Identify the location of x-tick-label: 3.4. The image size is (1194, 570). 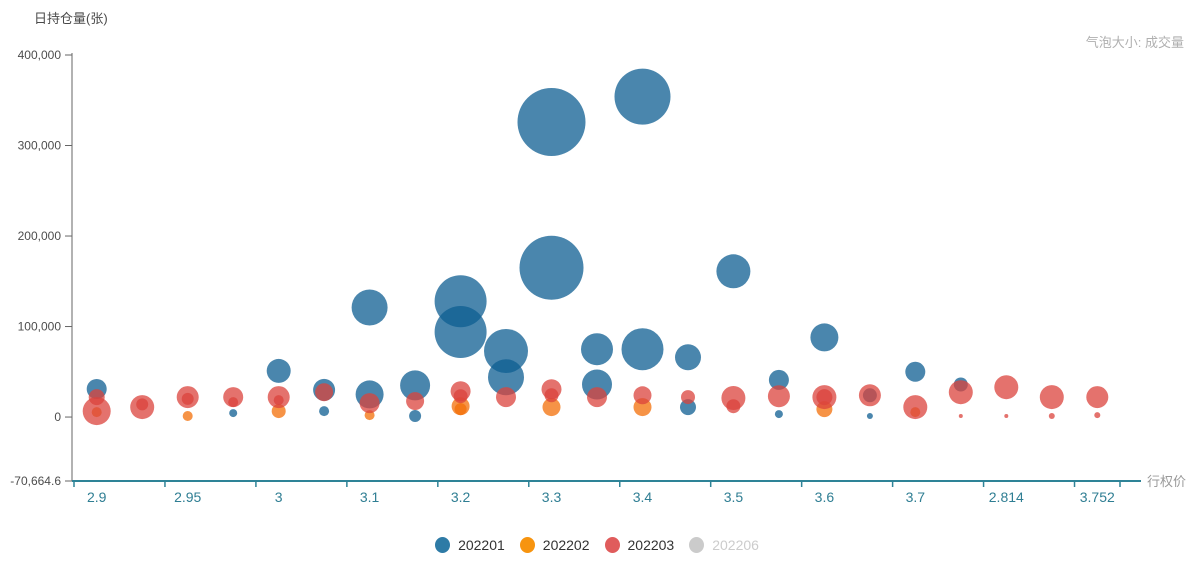
(643, 497).